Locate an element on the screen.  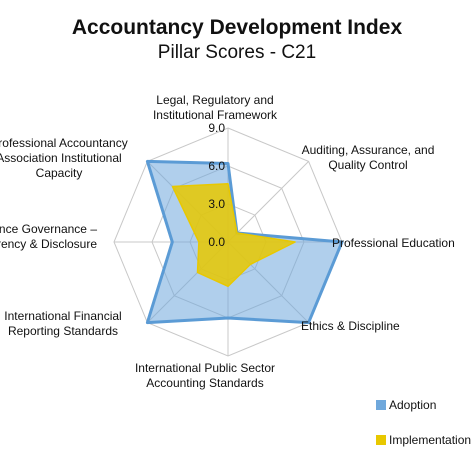
chart-title: Accountancy Development Index is located at coordinates (237, 27).